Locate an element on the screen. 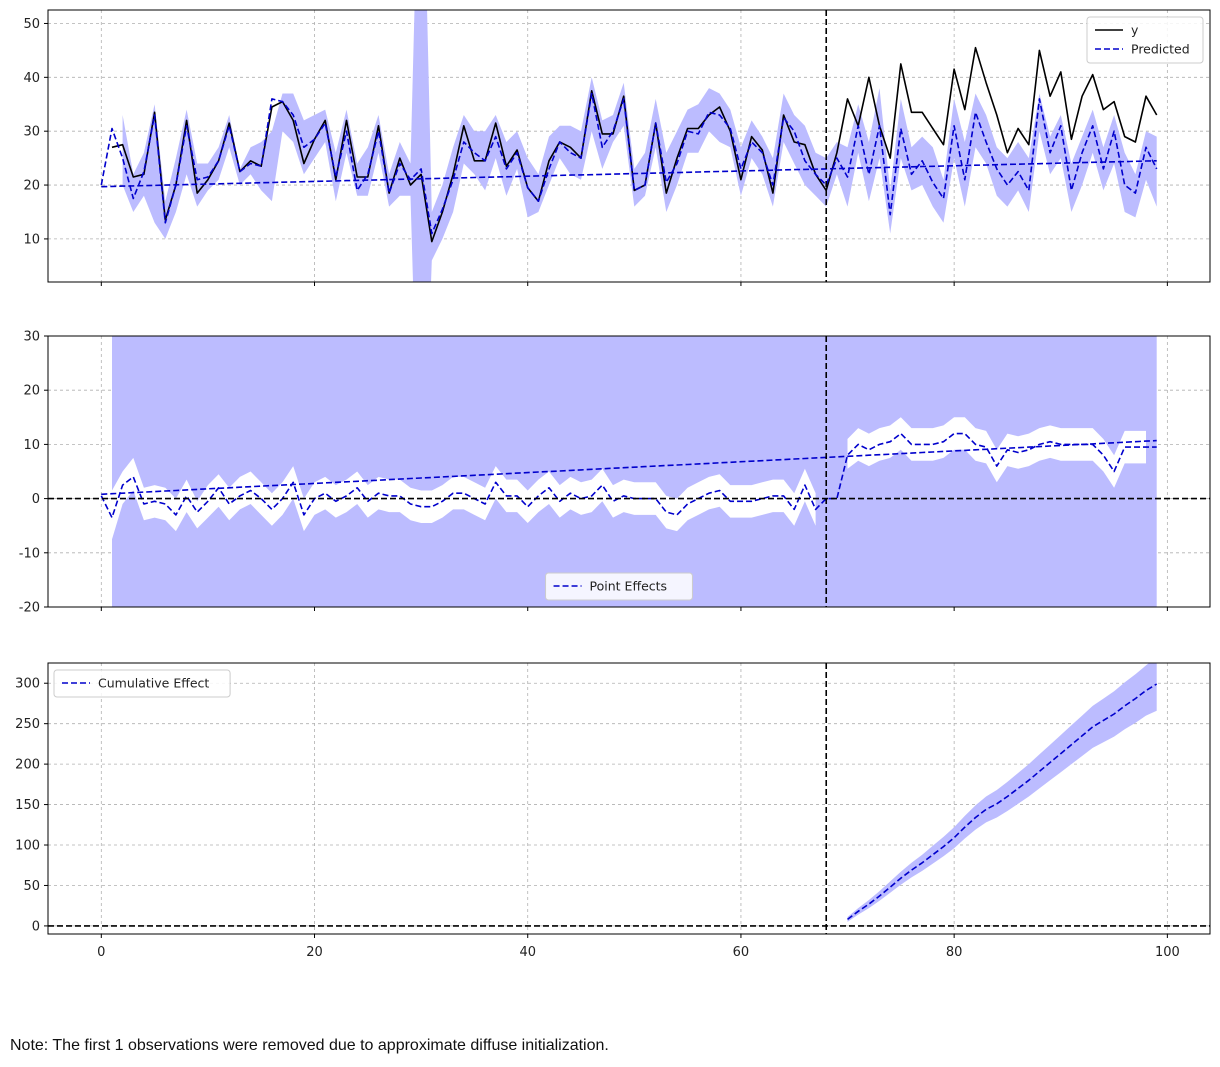  x-tick-label: 60 is located at coordinates (741, 952).